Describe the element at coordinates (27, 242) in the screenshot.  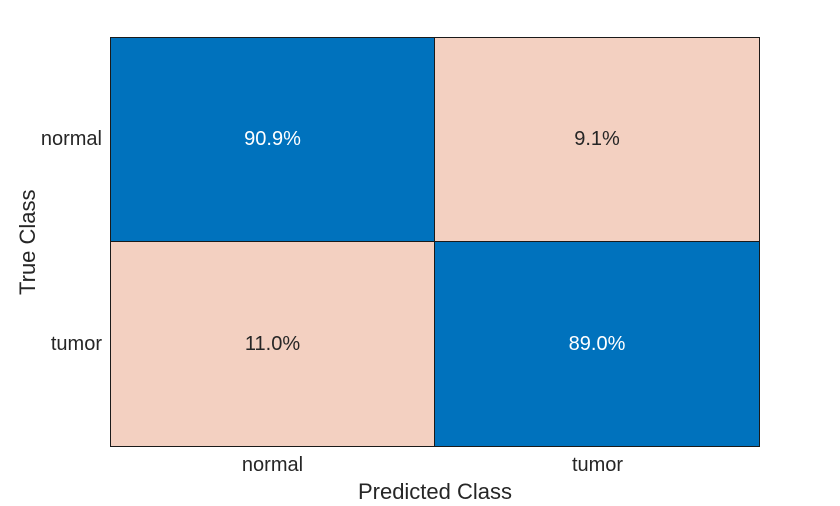
I see `y-axis-title: True Class` at that location.